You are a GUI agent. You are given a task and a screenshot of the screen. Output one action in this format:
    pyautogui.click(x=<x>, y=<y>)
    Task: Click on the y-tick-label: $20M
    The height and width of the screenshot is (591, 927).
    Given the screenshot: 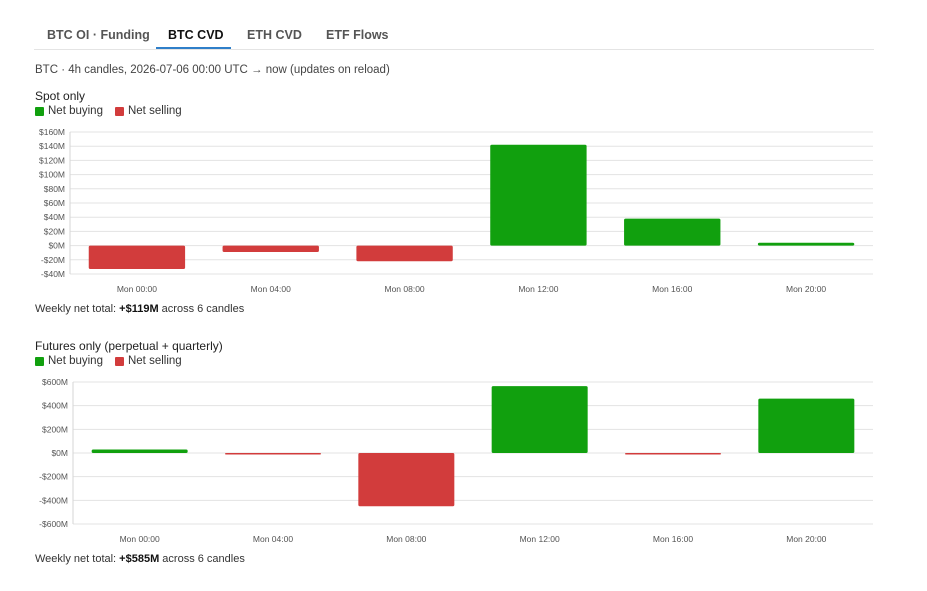 What is the action you would take?
    pyautogui.click(x=54, y=231)
    